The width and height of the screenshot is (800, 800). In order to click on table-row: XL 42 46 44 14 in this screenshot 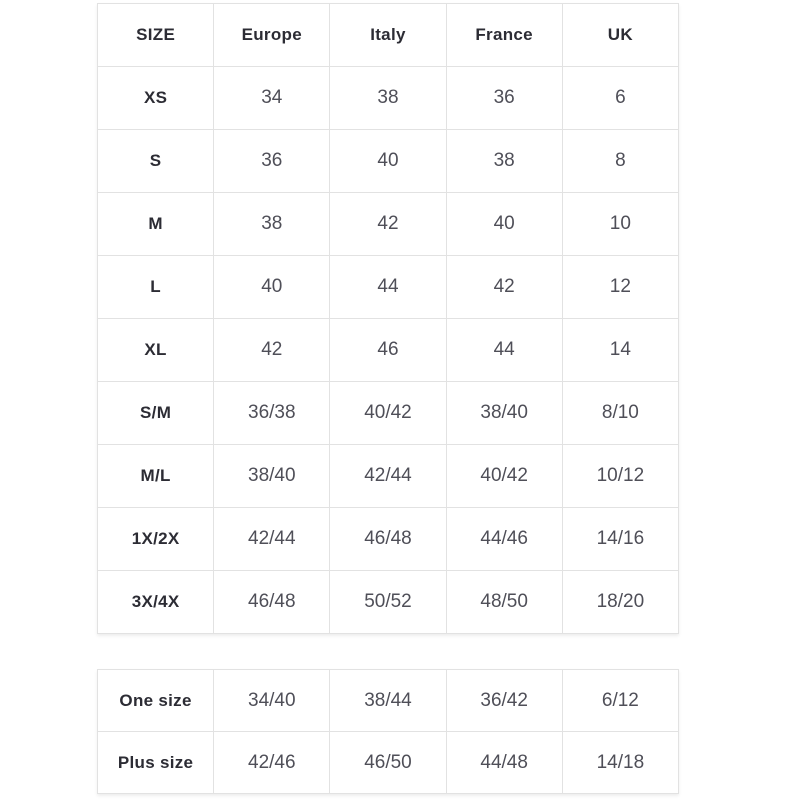, I will do `click(388, 350)`.